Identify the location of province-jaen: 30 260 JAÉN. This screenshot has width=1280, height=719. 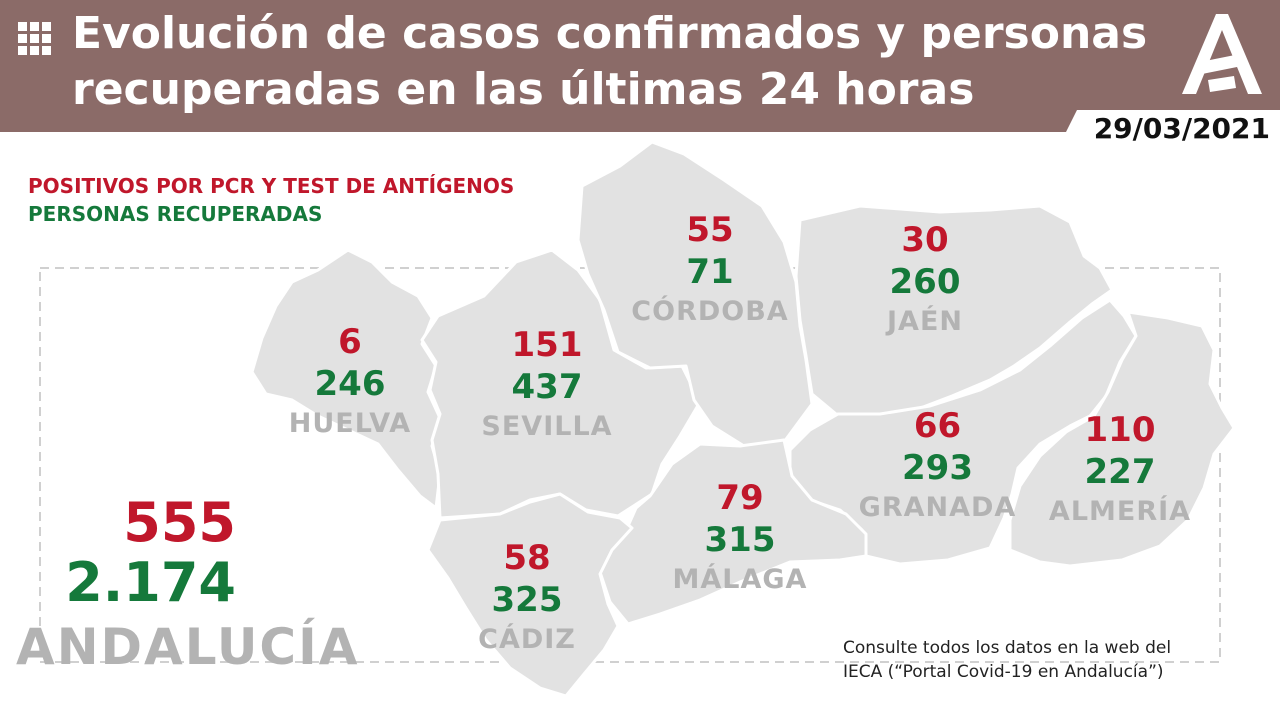
(925, 280).